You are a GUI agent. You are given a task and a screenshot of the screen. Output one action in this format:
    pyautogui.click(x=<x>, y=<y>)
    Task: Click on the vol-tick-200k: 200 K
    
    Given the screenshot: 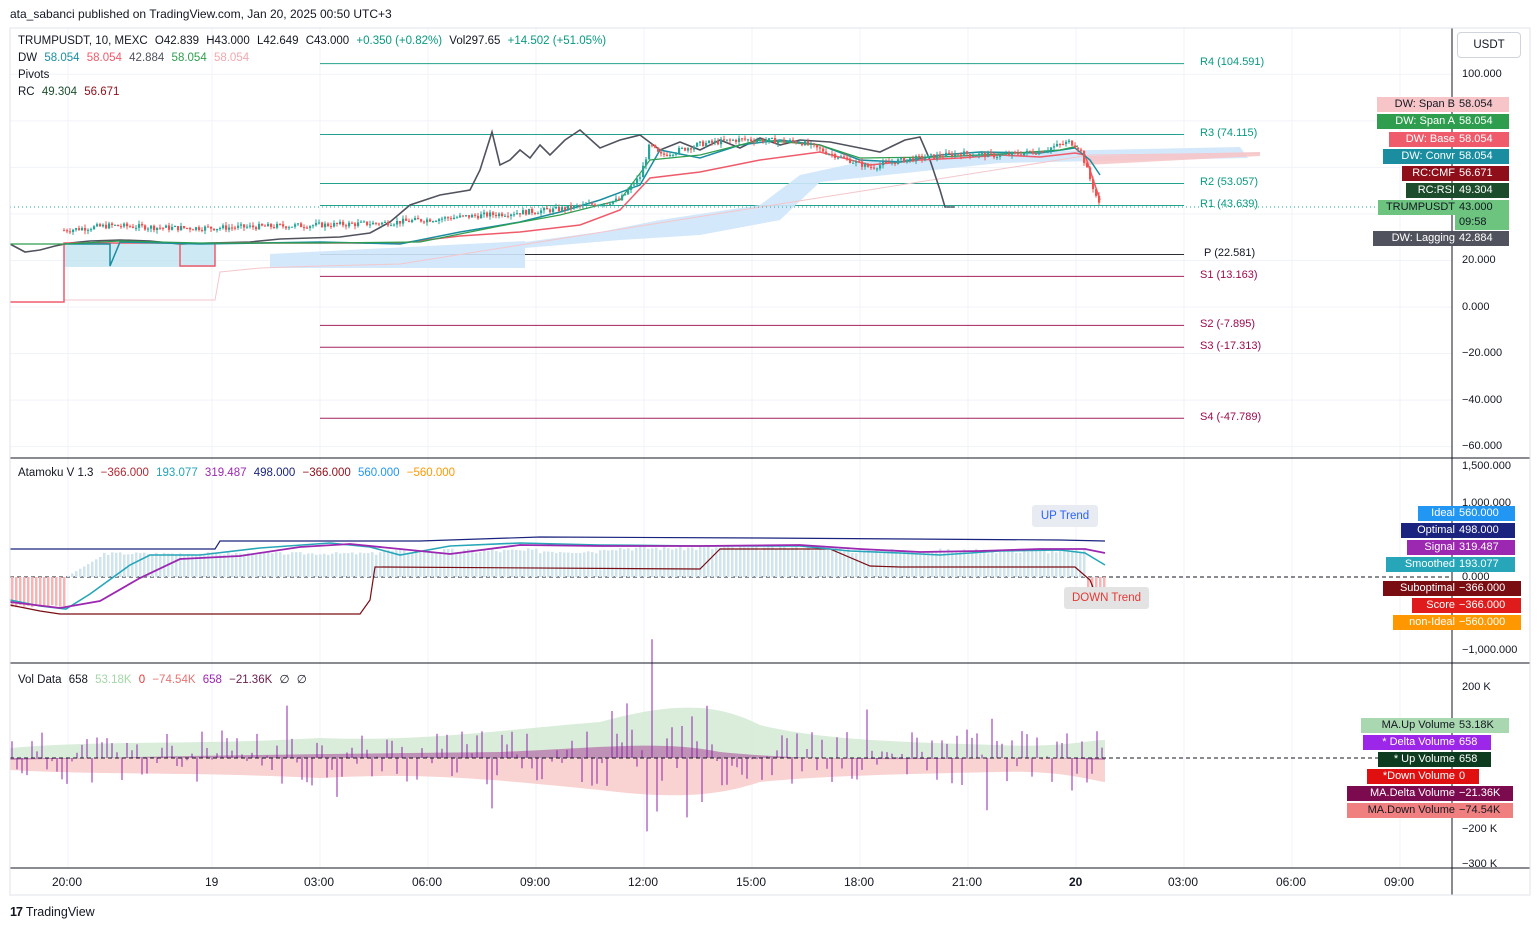 What is the action you would take?
    pyautogui.click(x=1476, y=687)
    